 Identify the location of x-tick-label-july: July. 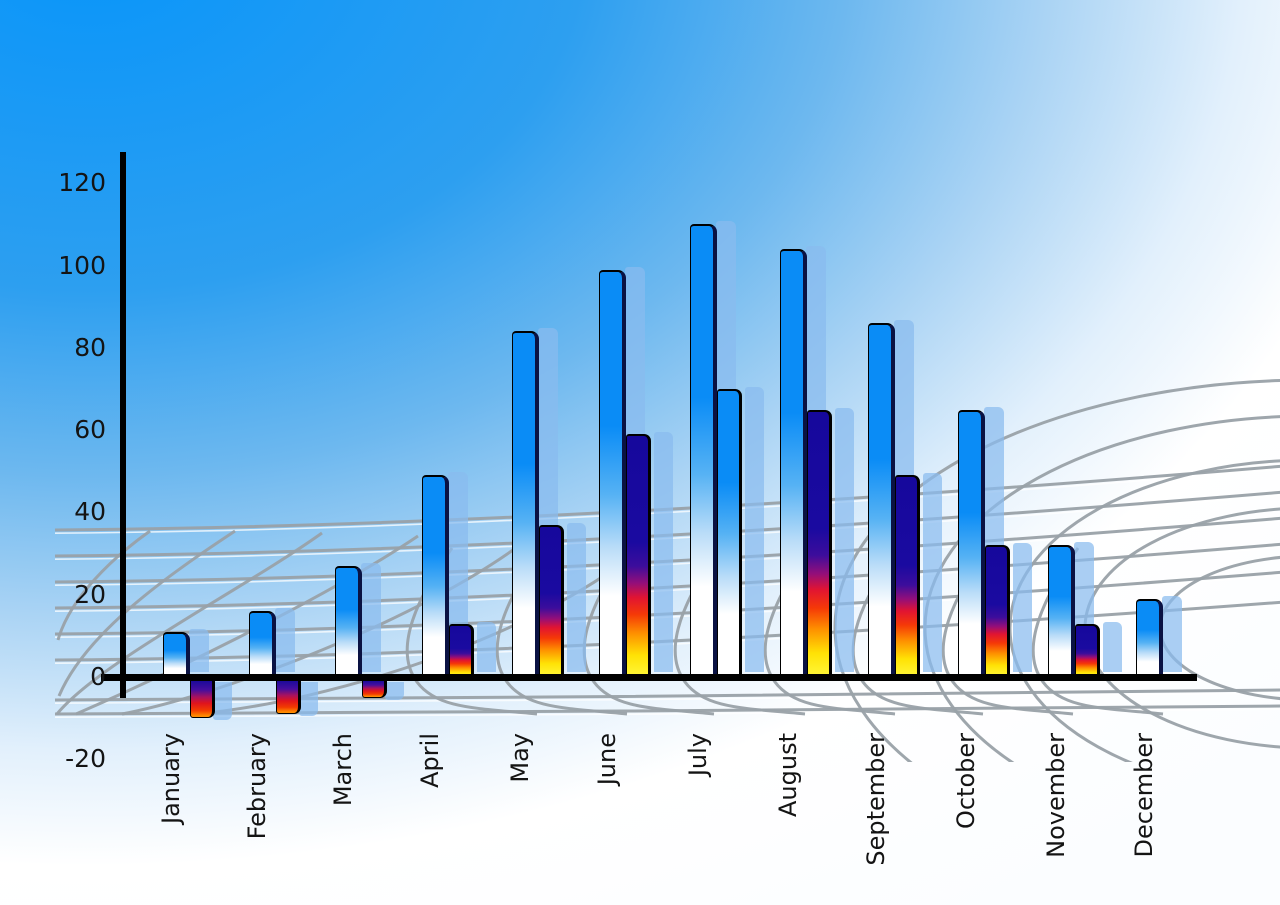
(698, 755).